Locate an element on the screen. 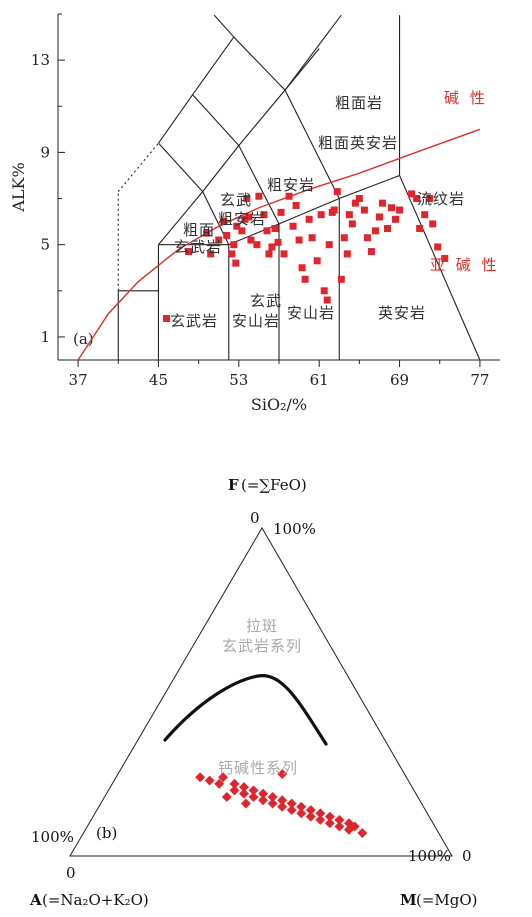 The width and height of the screenshot is (532, 917). y-axis-title: ALK% is located at coordinates (18, 187).